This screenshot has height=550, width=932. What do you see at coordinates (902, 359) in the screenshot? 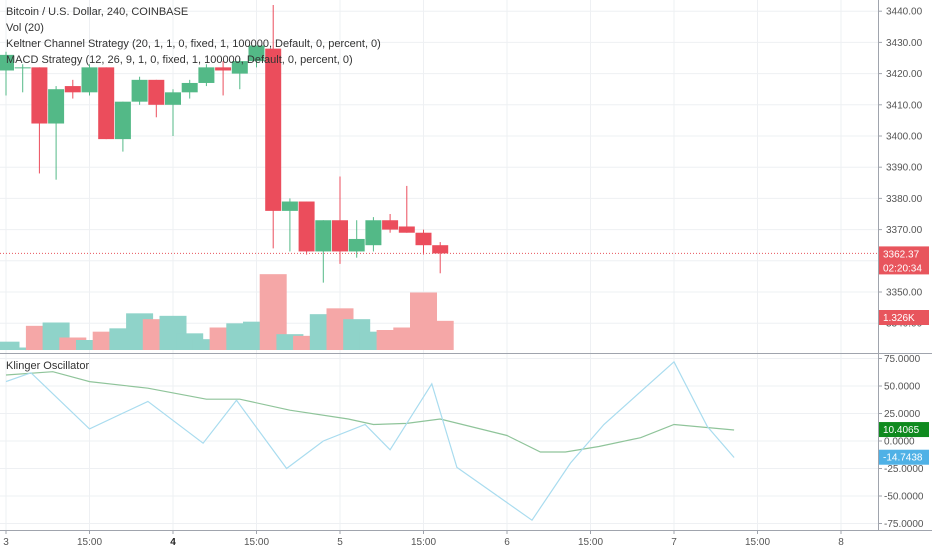
I see `osc-tick-label: 75.0000` at bounding box center [902, 359].